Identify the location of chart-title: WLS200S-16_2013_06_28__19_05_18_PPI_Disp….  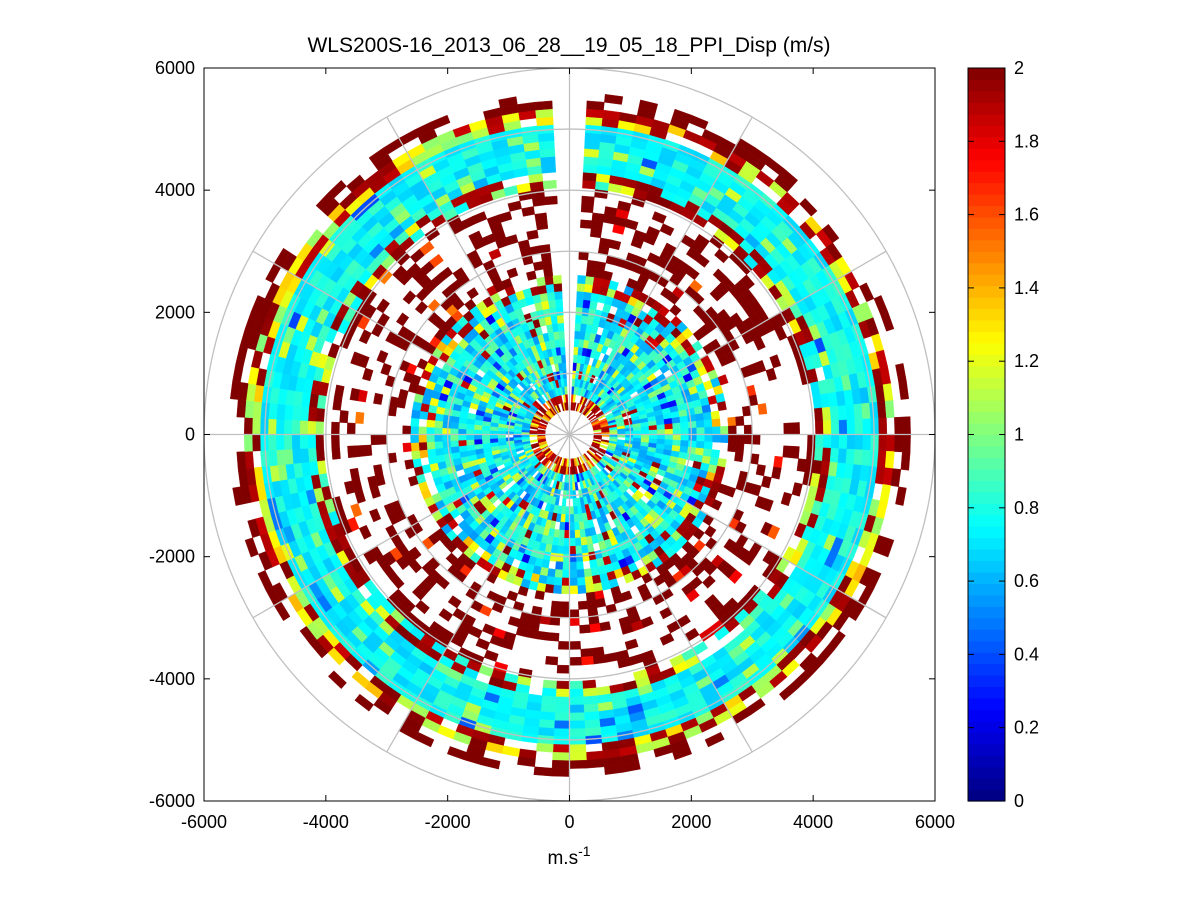
(568, 45).